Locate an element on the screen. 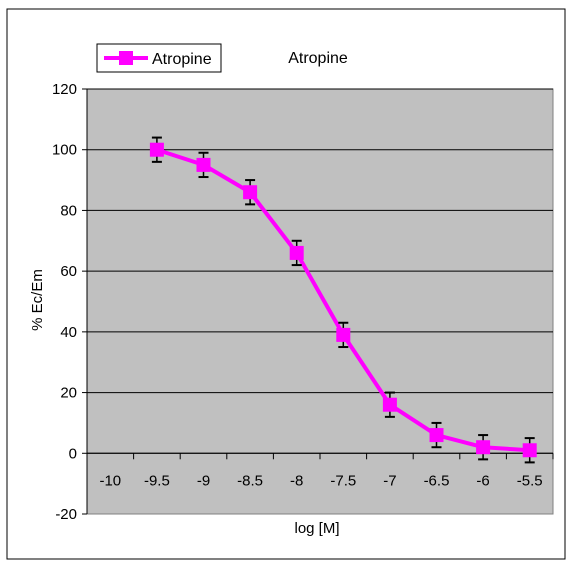 The height and width of the screenshot is (564, 572). y-tick-label: 120 is located at coordinates (64, 89).